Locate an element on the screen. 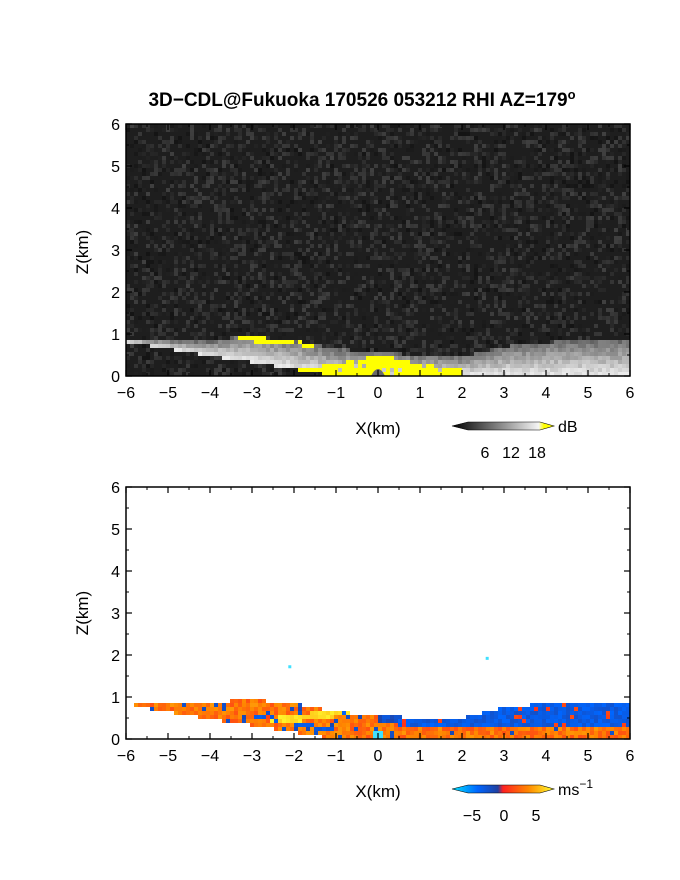 The height and width of the screenshot is (880, 680). x-tick-label: 2 is located at coordinates (462, 393).